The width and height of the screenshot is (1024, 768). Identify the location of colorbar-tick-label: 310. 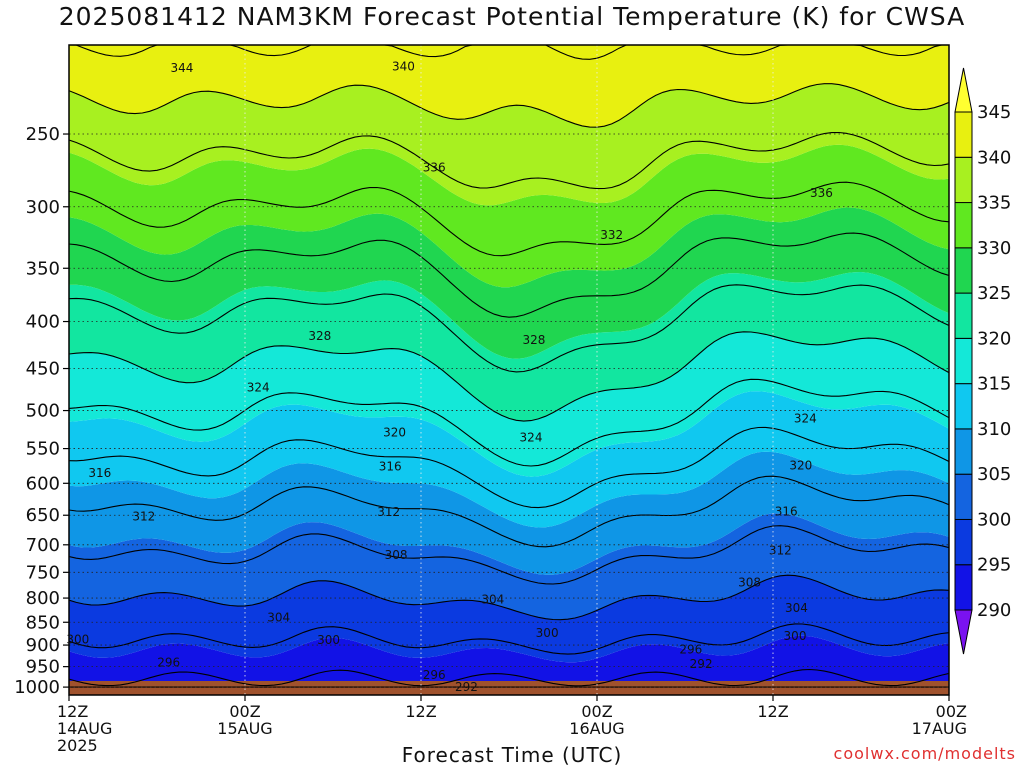
(994, 429).